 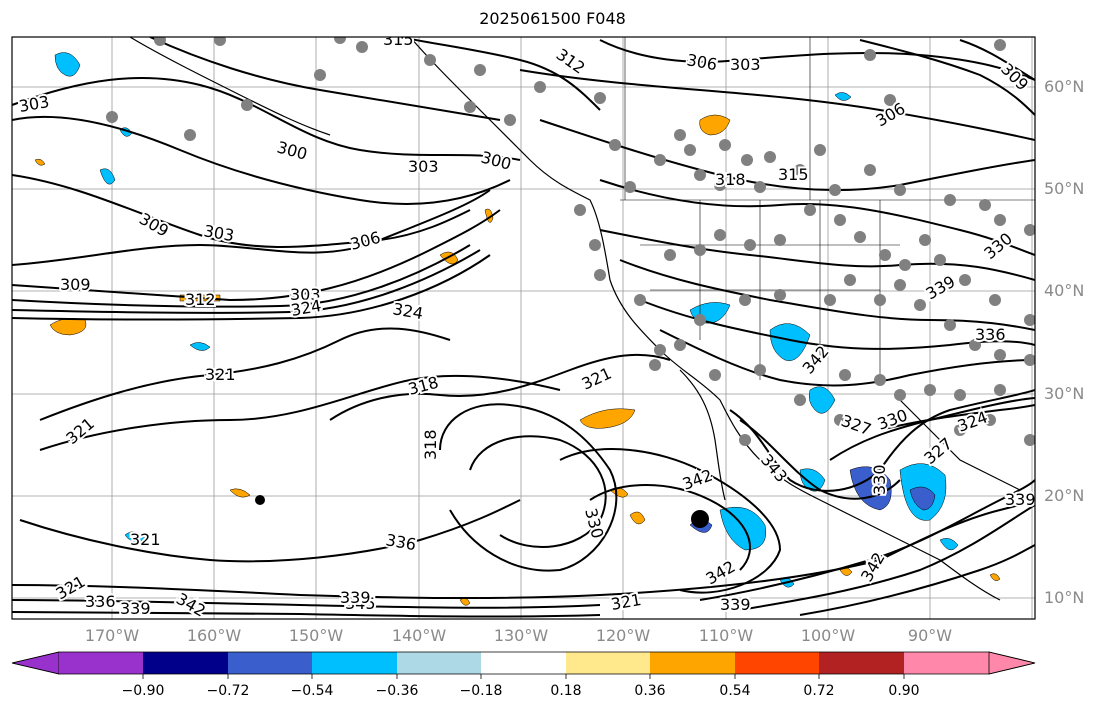 What do you see at coordinates (112, 635) in the screenshot?
I see `lon-label: 170°W` at bounding box center [112, 635].